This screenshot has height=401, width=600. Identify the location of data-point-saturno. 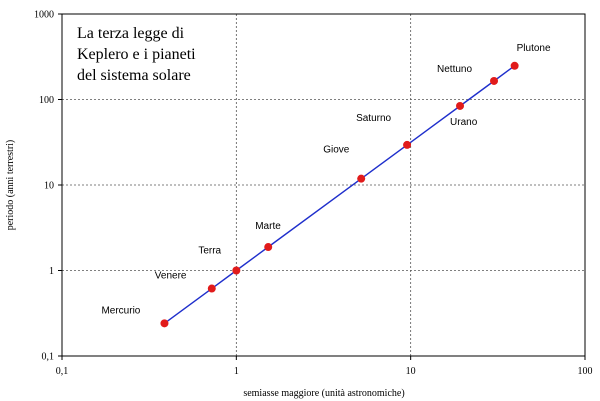
(407, 144).